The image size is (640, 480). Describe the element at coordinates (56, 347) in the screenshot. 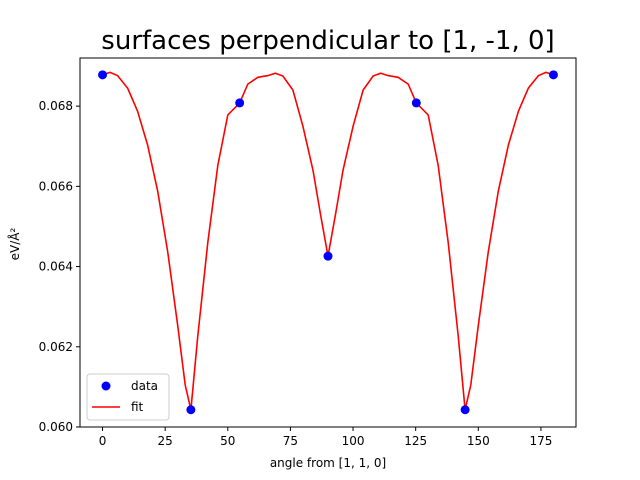

I see `y-tick-label: 0.062` at that location.